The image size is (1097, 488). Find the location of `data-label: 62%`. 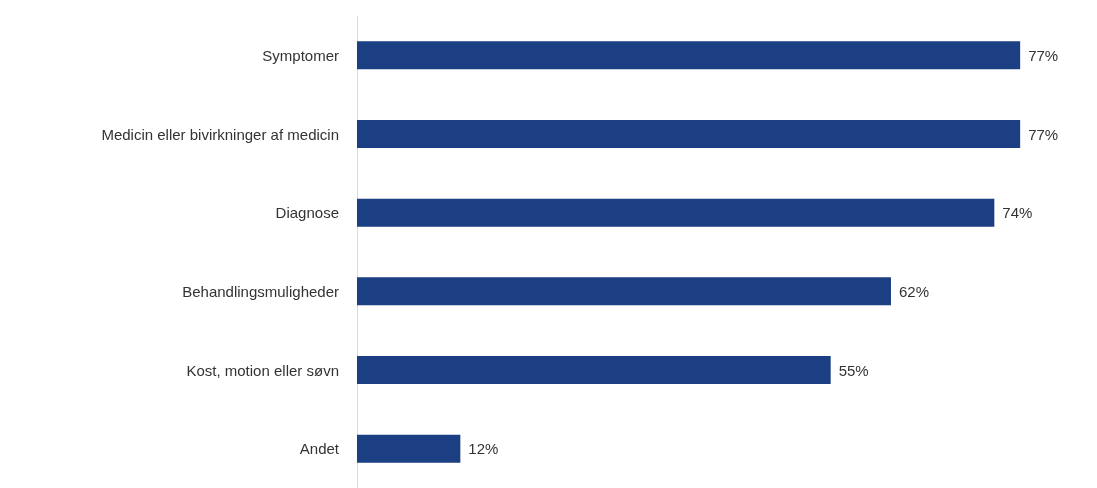

data-label: 62% is located at coordinates (914, 291).